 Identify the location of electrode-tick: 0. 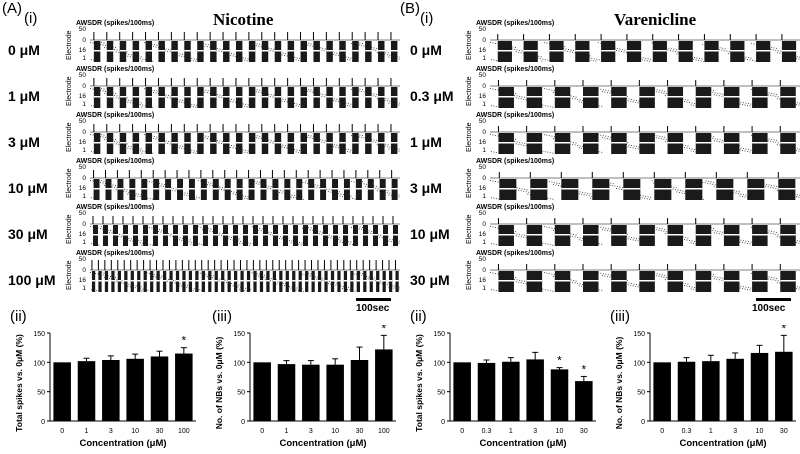
(84, 178).